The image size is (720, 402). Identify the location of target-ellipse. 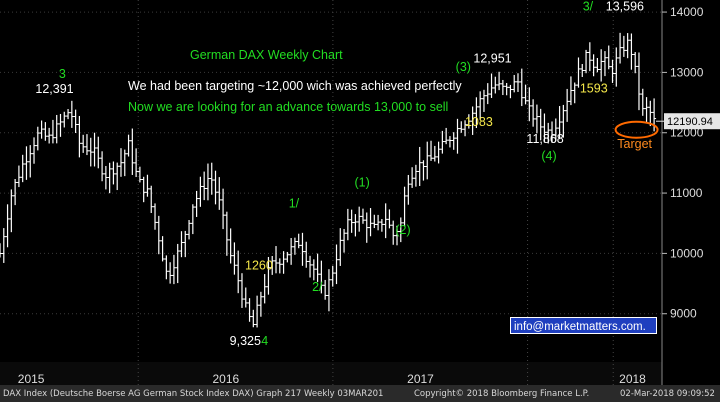
(636, 129).